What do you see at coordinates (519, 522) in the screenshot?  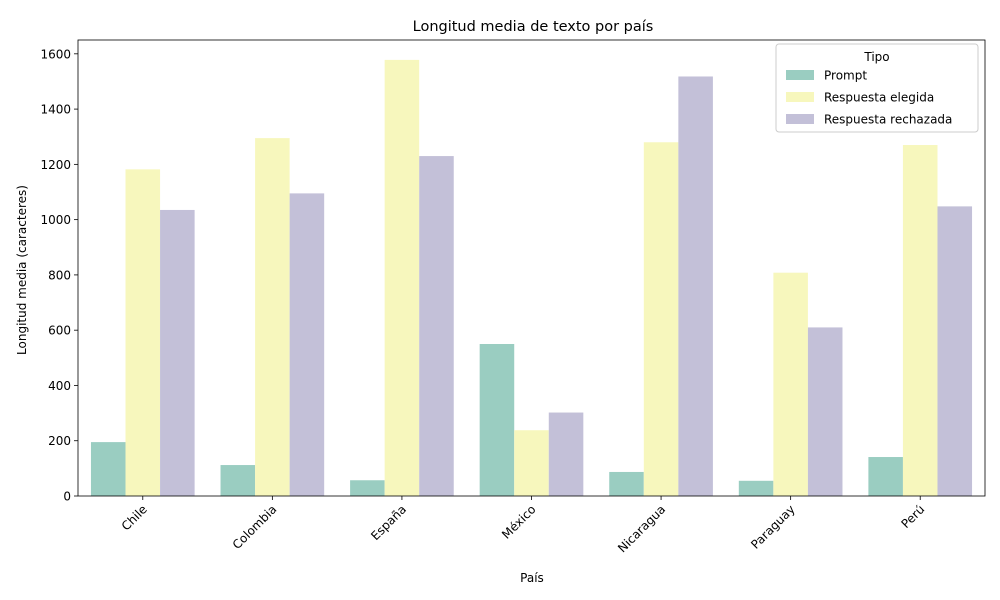 I see `x-tick-label-3: México` at bounding box center [519, 522].